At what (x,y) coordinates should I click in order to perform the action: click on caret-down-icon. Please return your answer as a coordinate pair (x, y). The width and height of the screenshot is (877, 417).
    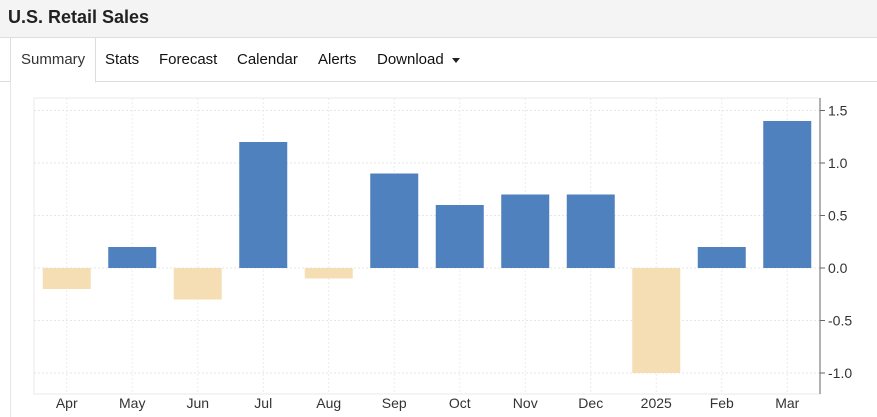
    Looking at the image, I should click on (455, 60).